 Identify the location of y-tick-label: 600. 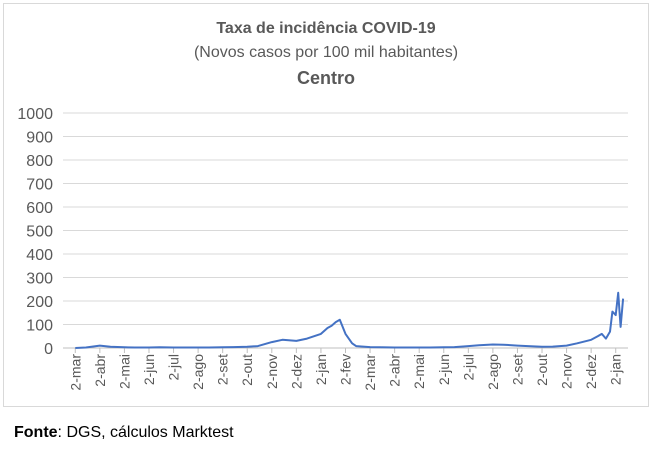
(39, 208).